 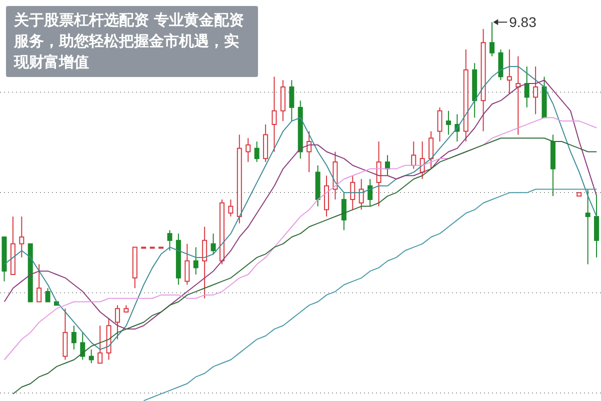 What do you see at coordinates (523, 22) in the screenshot?
I see `annotation: 9.83` at bounding box center [523, 22].